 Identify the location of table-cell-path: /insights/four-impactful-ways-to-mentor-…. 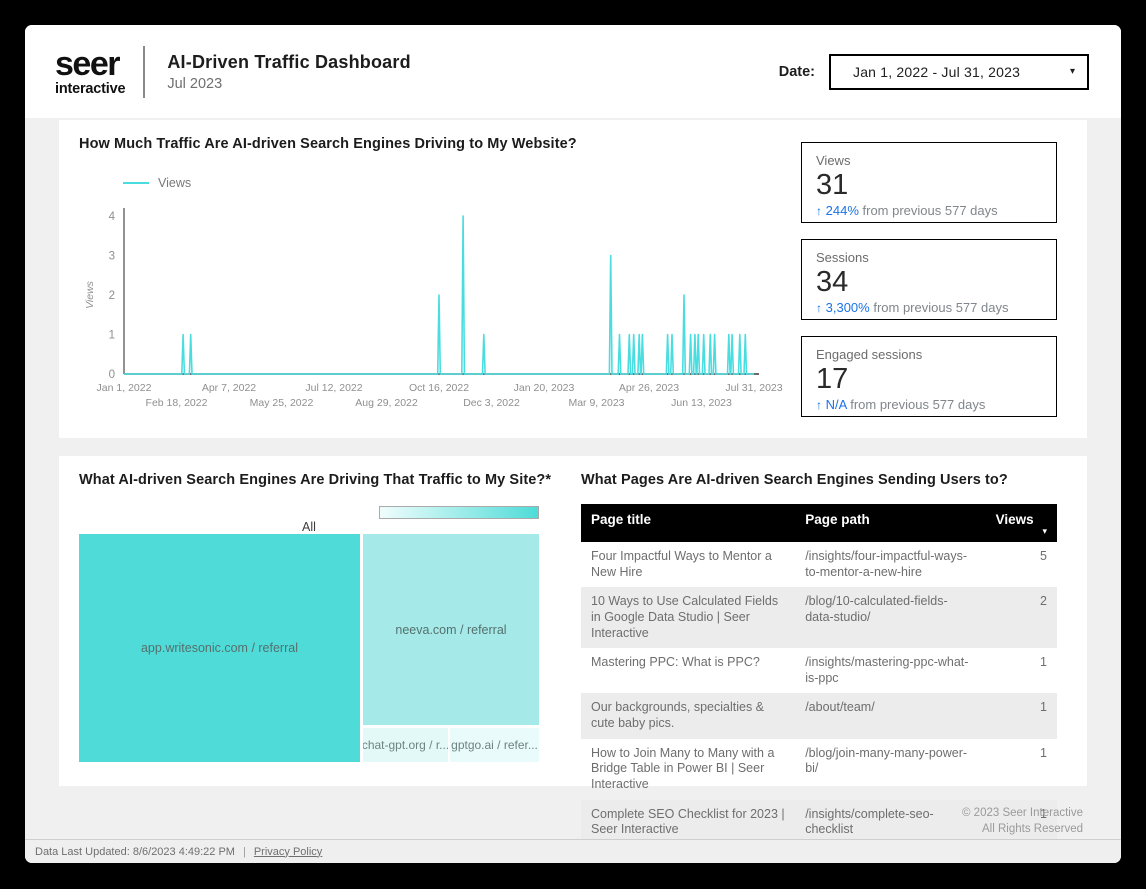
(886, 564).